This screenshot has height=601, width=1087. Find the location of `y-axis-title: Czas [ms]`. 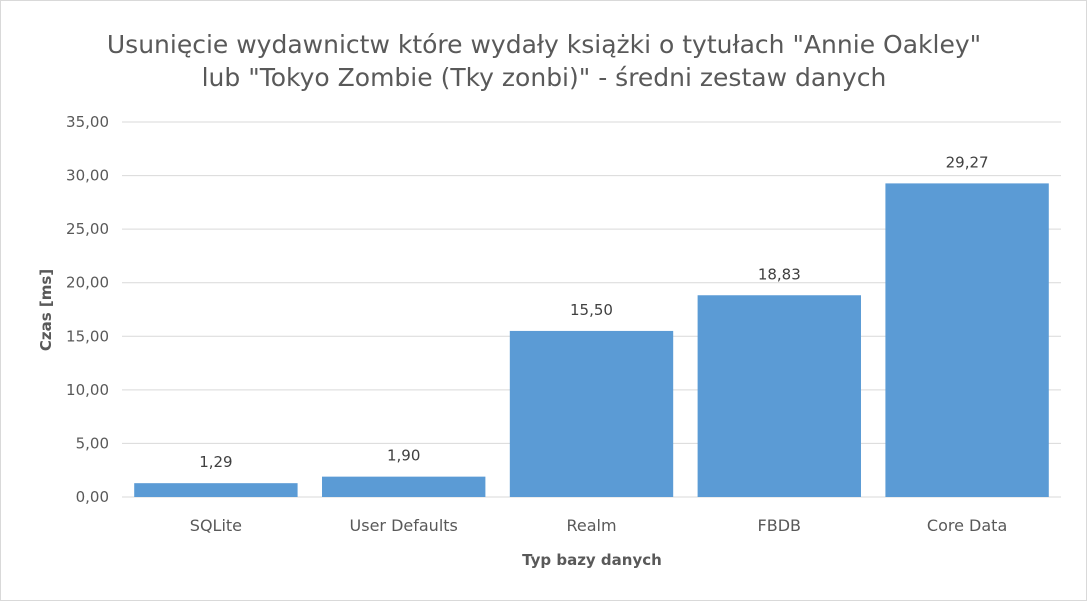

y-axis-title: Czas [ms] is located at coordinates (46, 310).